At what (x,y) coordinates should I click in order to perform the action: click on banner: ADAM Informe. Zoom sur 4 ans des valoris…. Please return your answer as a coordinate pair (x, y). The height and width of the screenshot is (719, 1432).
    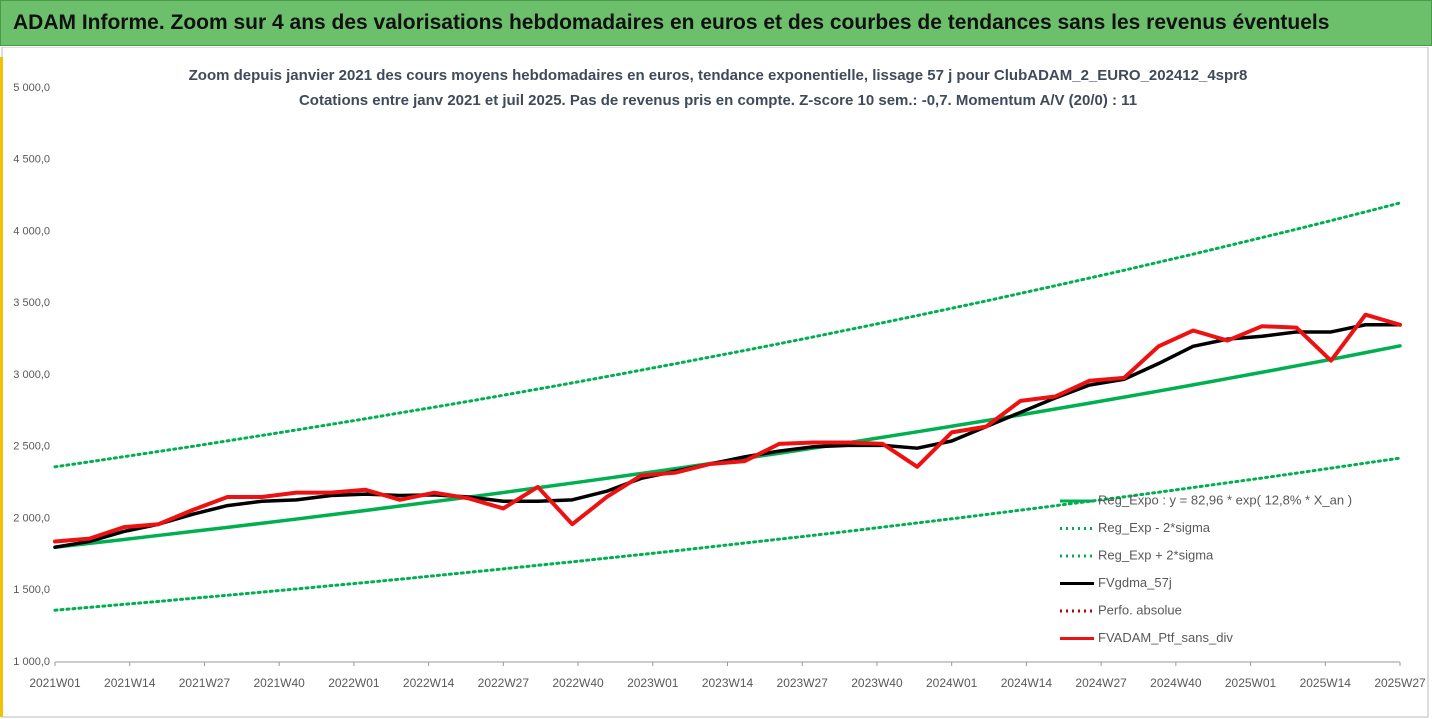
    Looking at the image, I should click on (716, 23).